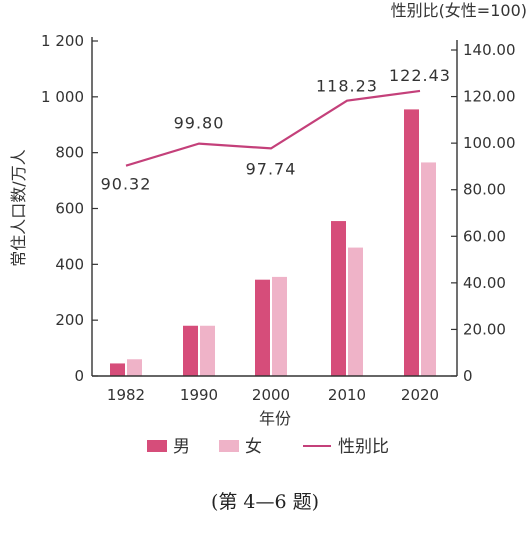 The width and height of the screenshot is (531, 536). Describe the element at coordinates (229, 446) in the screenshot. I see `legend-swatch-female` at that location.